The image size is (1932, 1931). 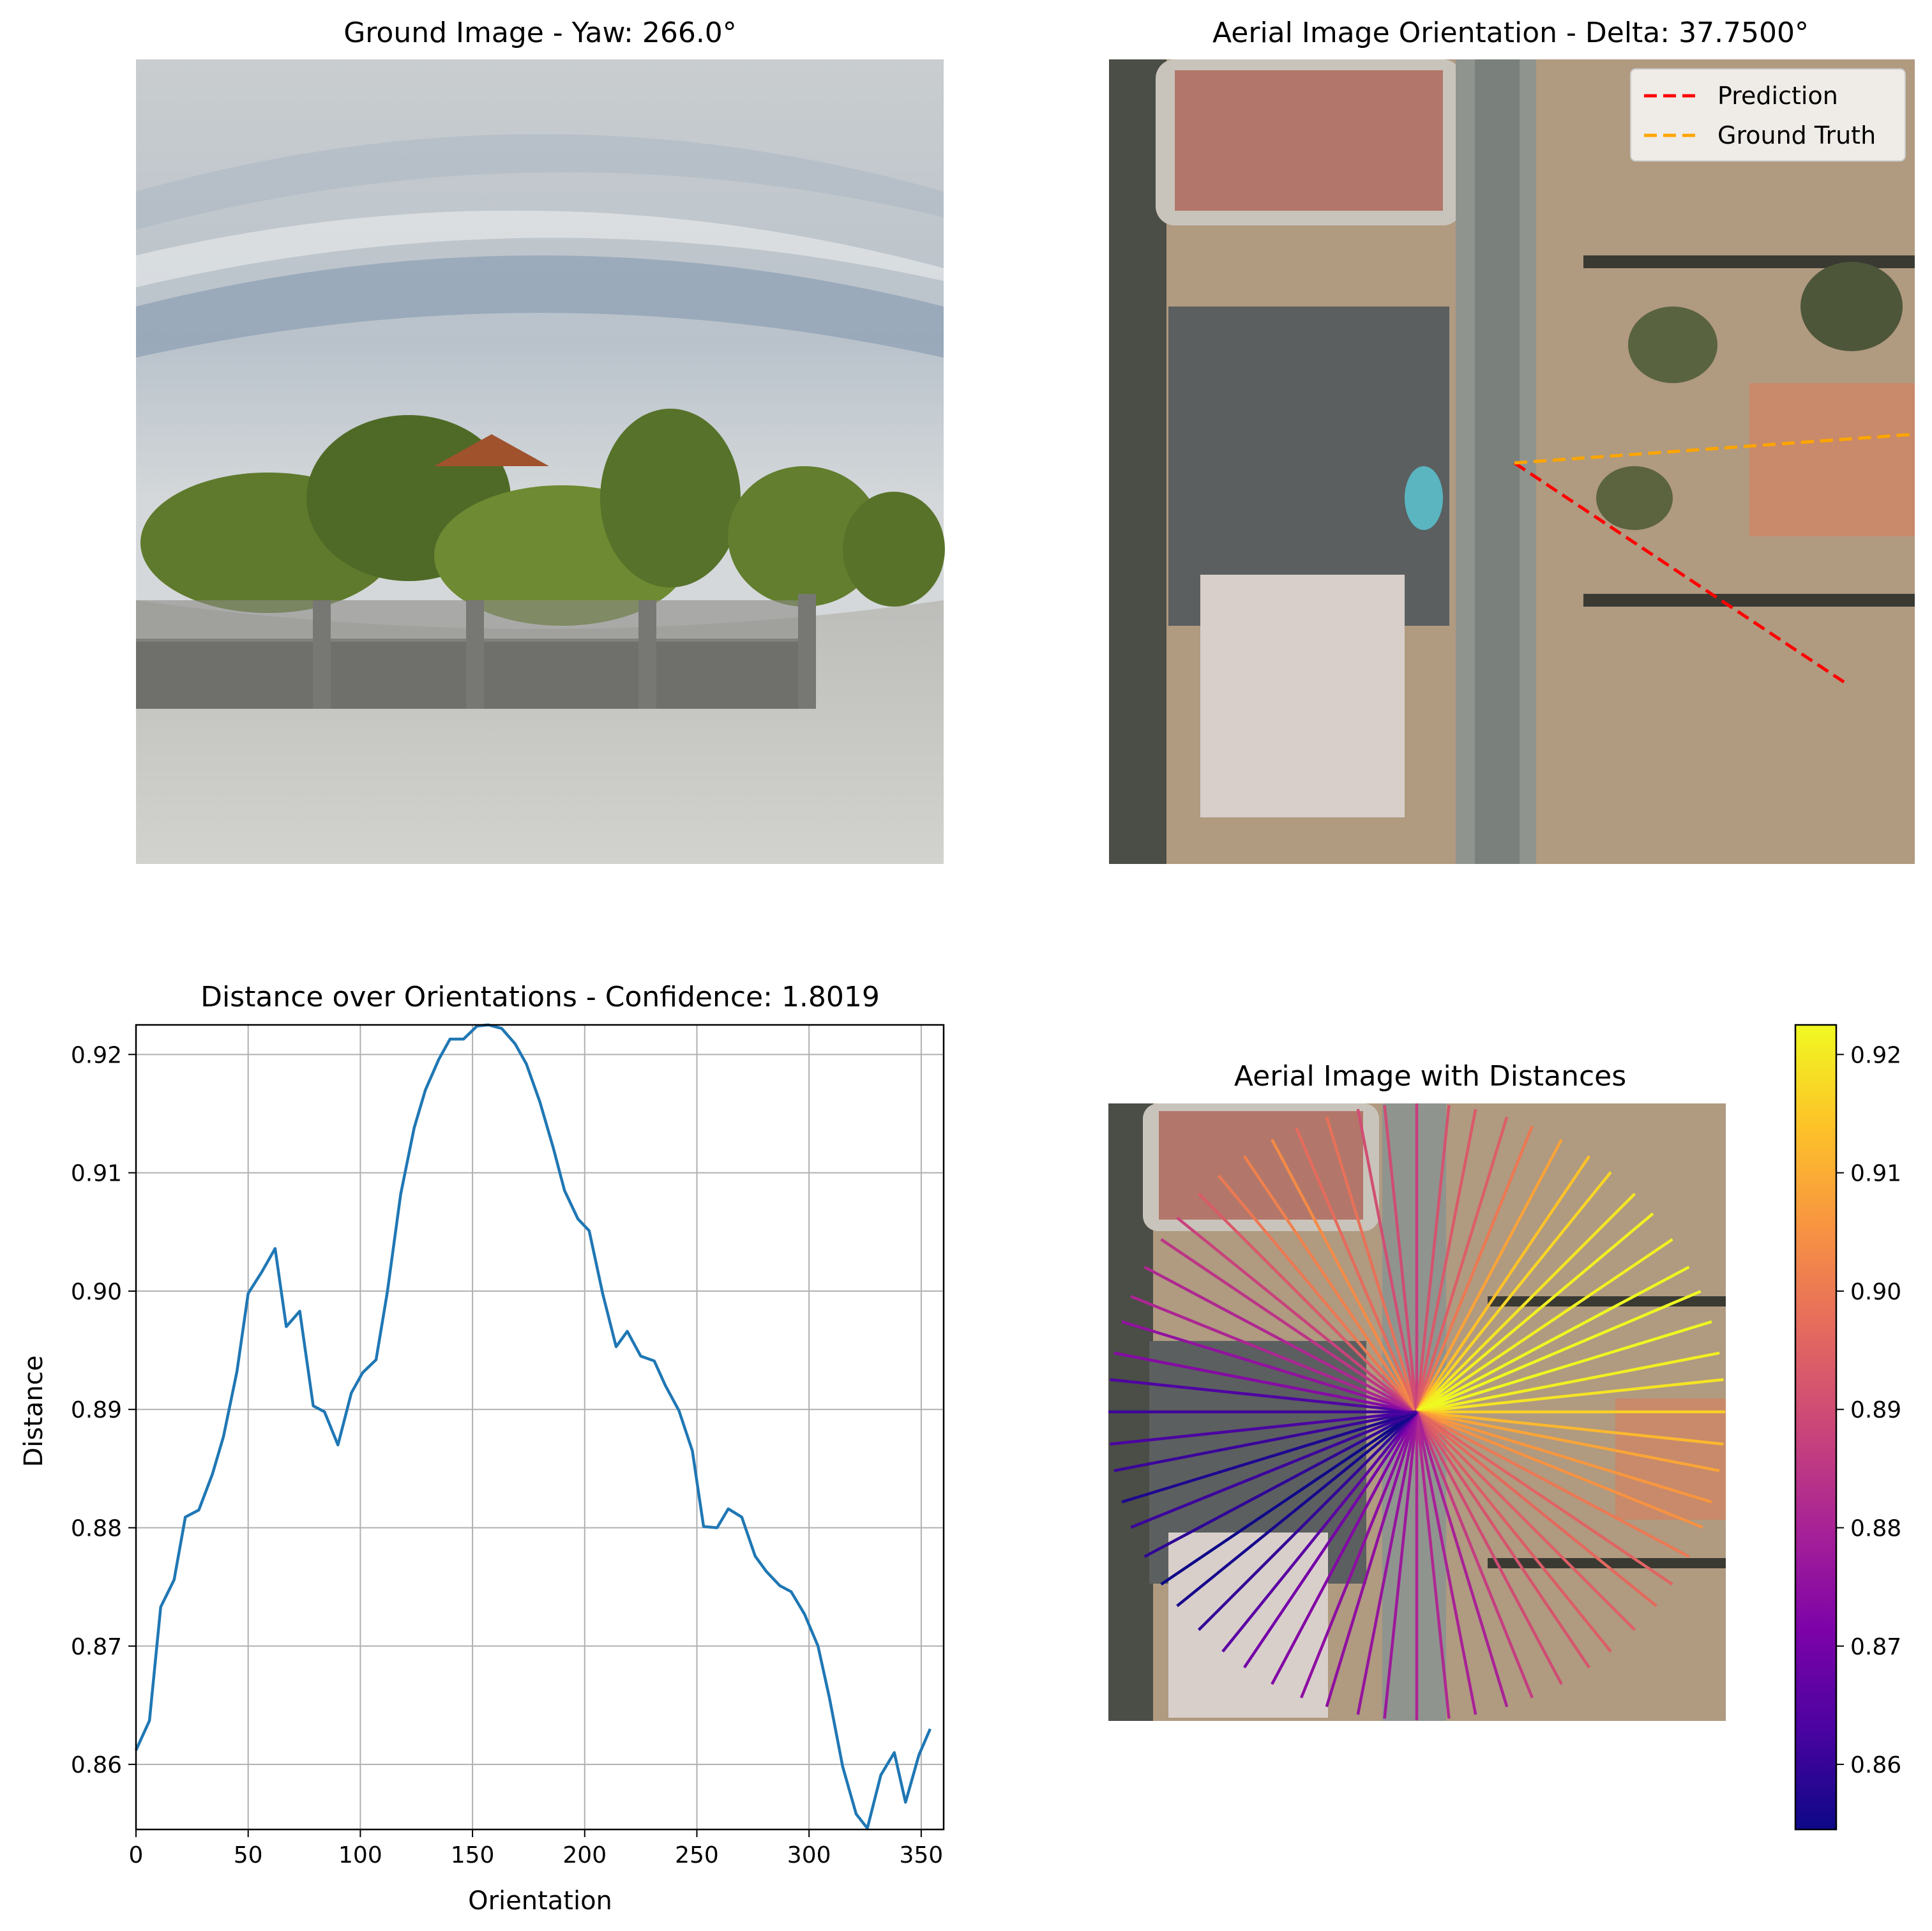 I want to click on ground-title: Ground Image - Yaw: 266.0°, so click(x=540, y=33).